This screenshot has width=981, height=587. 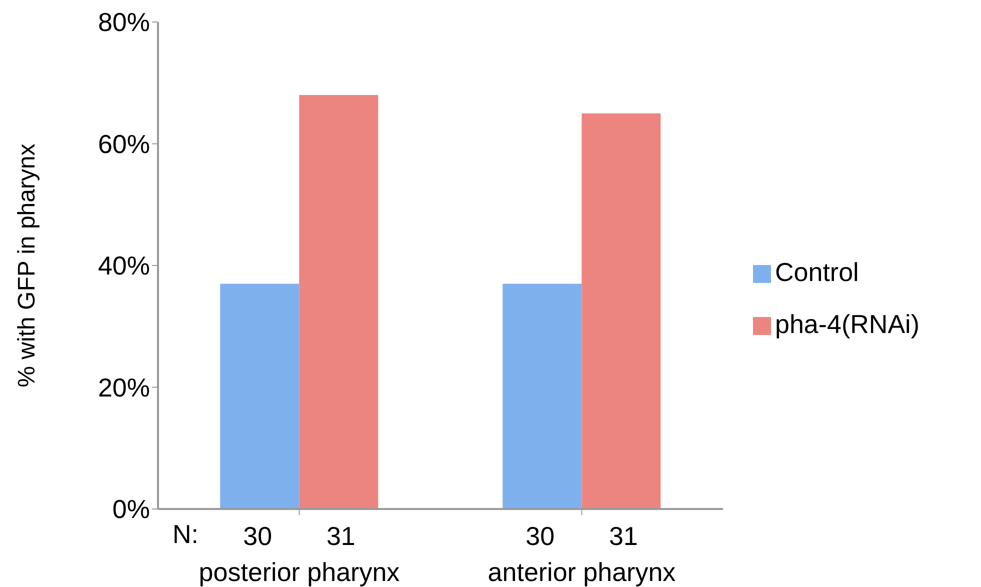 I want to click on legend-label: Control, so click(x=817, y=271).